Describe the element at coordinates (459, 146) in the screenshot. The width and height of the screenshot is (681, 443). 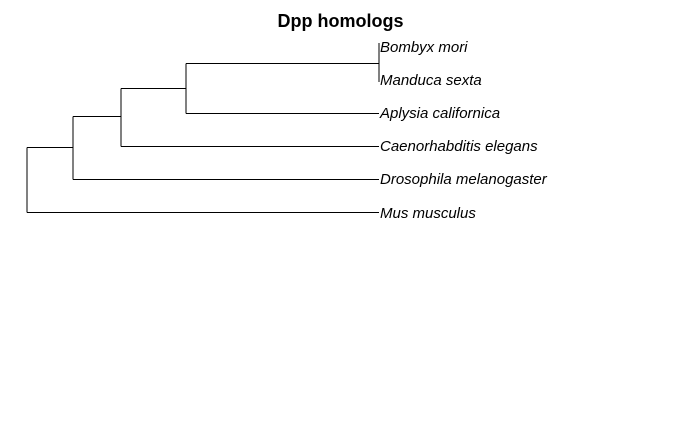
I see `tip-label-caenorhabditis-elegans: Caenorhabditis elegans` at that location.